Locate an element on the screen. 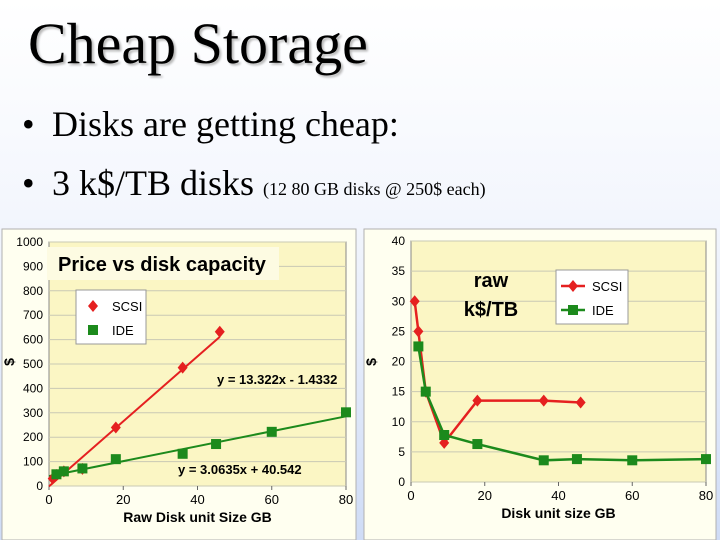  y-tick-label: 800 is located at coordinates (33, 291).